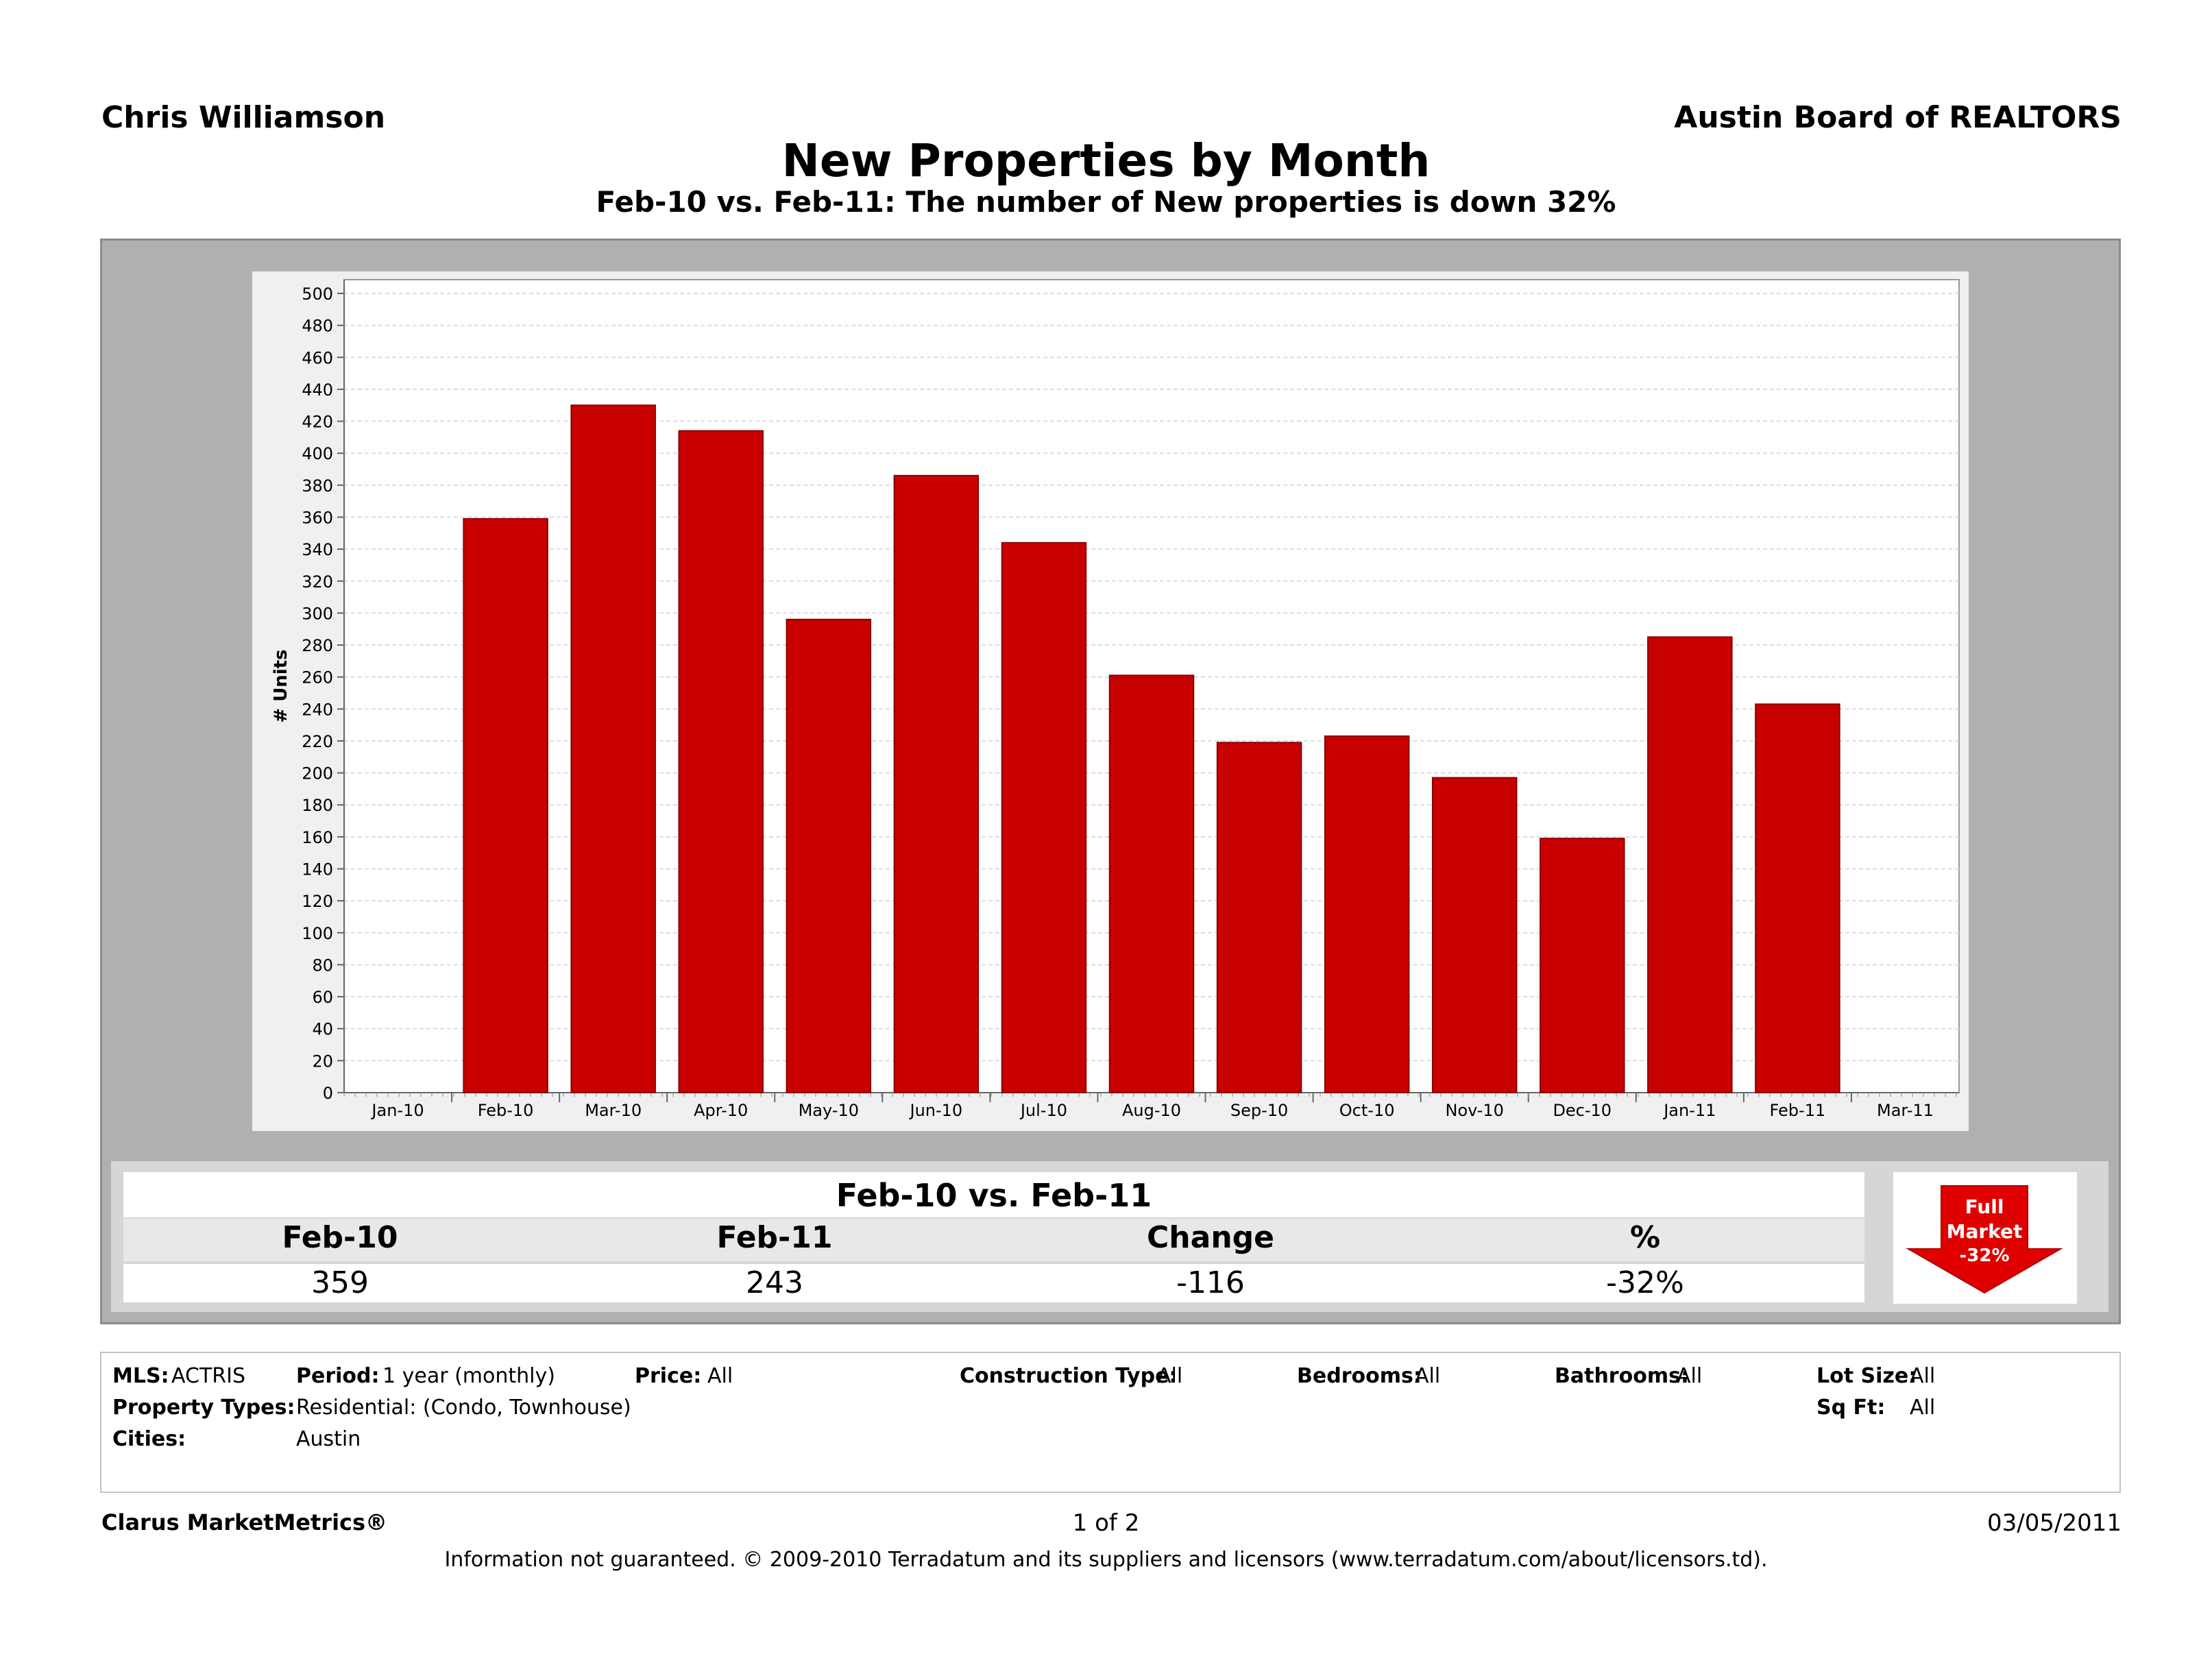 The height and width of the screenshot is (1678, 2212). Describe the element at coordinates (1906, 1110) in the screenshot. I see `x-tick-label: Mar-11` at that location.